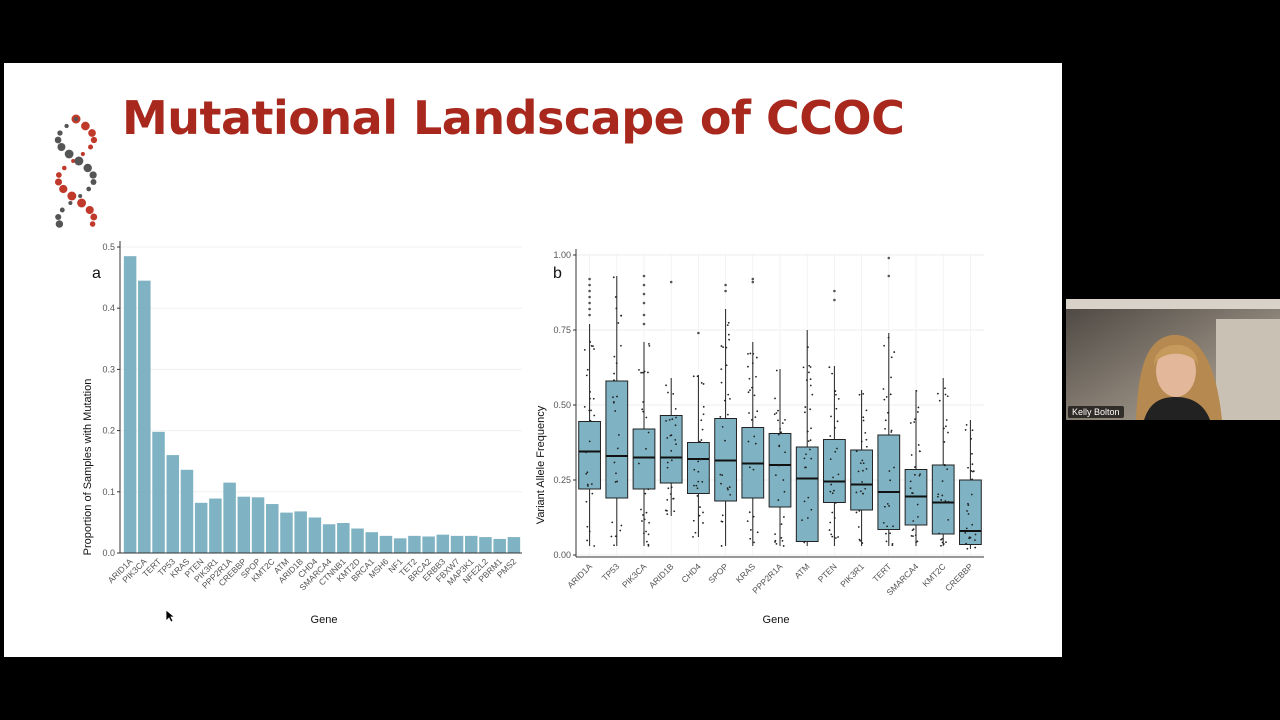 Image resolution: width=1280 pixels, height=720 pixels. Describe the element at coordinates (315, 535) in the screenshot. I see `bar-chd4` at that location.